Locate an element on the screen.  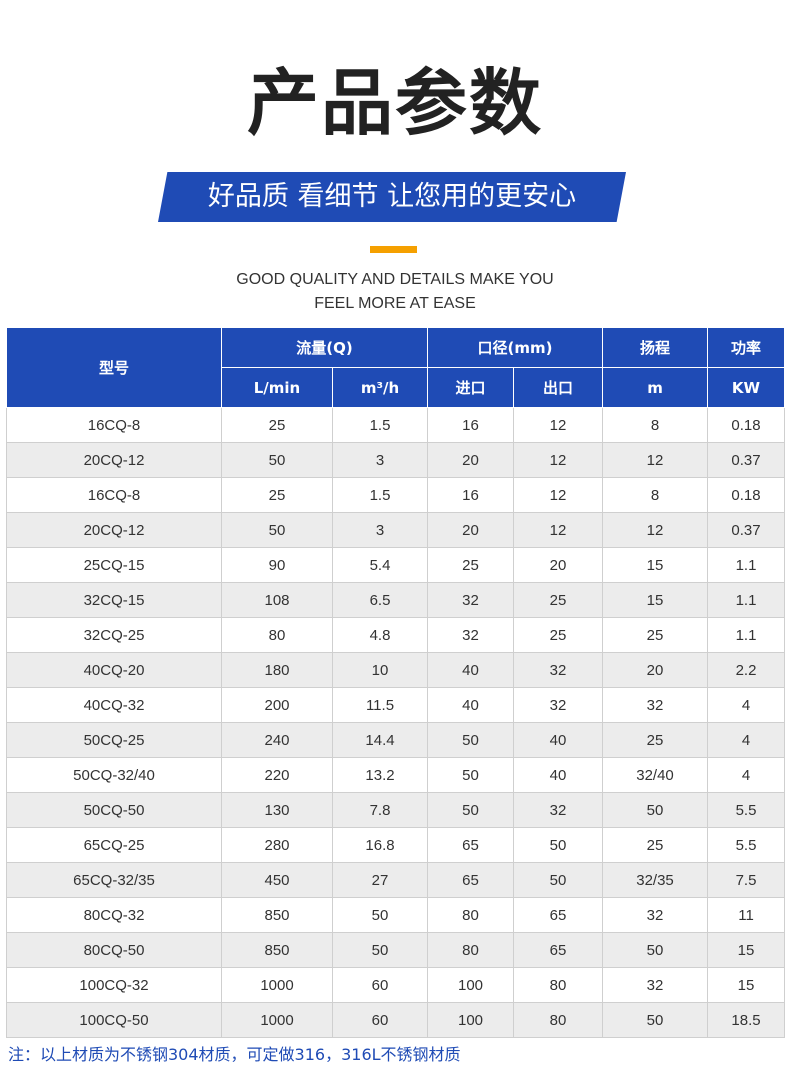
cell-model: 20CQ-12 is located at coordinates (114, 460).